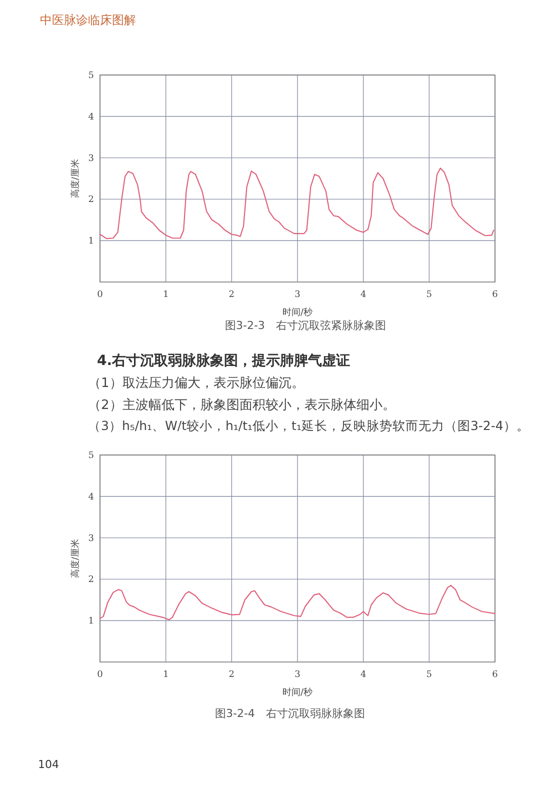 The width and height of the screenshot is (539, 800). Describe the element at coordinates (88, 20) in the screenshot. I see `text: 中医脉诊临床图解` at that location.